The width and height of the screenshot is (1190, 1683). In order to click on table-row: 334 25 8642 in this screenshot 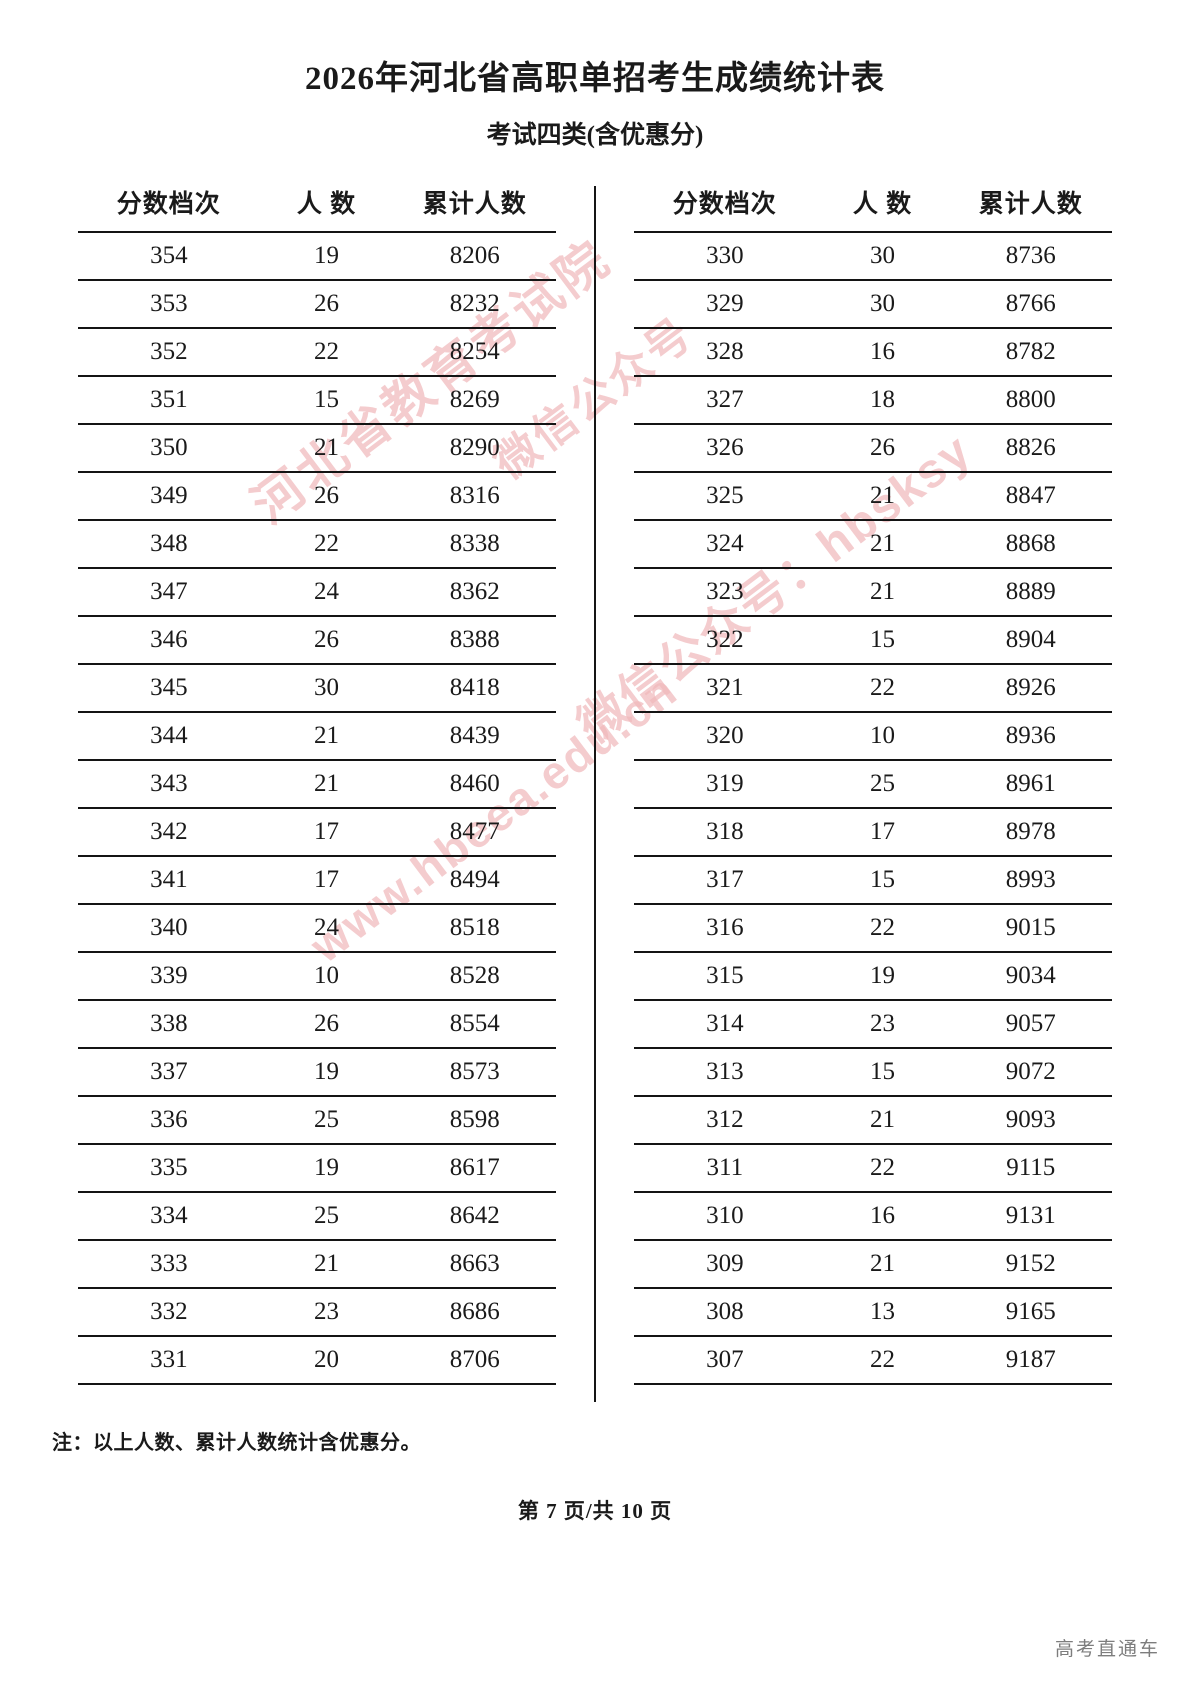, I will do `click(317, 1216)`.